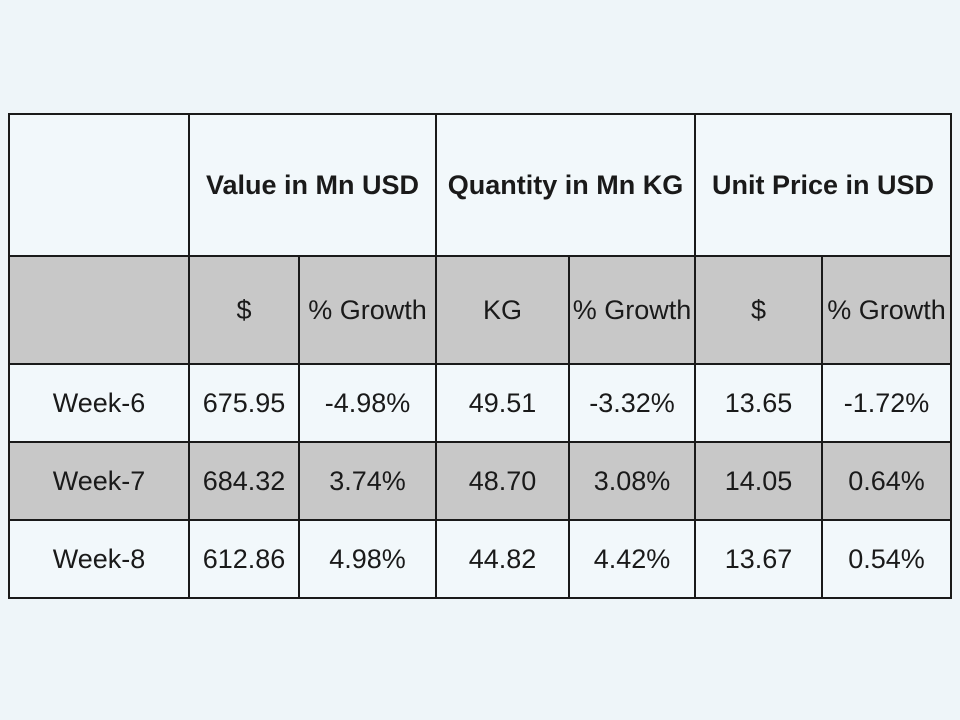 This screenshot has height=720, width=960. Describe the element at coordinates (503, 481) in the screenshot. I see `table-cell: 48.70` at that location.